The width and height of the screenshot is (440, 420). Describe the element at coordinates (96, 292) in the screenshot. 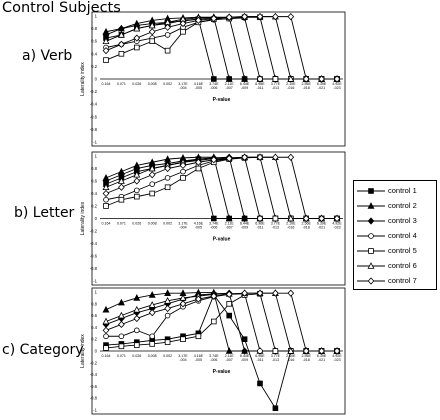

I see `y-tick-label: 1` at that location.